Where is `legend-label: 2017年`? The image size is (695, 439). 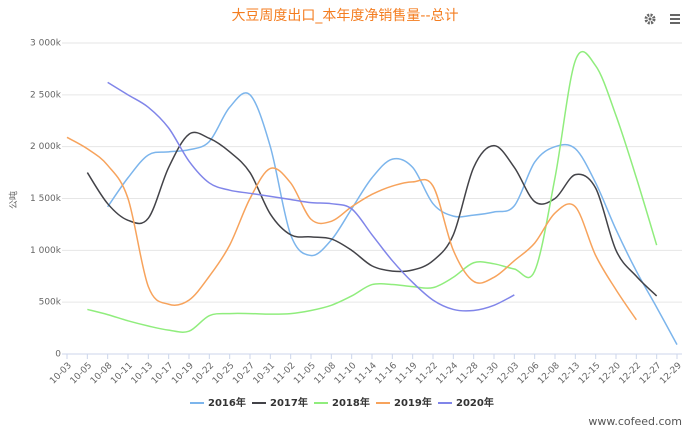
legend-label: 2017年 is located at coordinates (289, 402).